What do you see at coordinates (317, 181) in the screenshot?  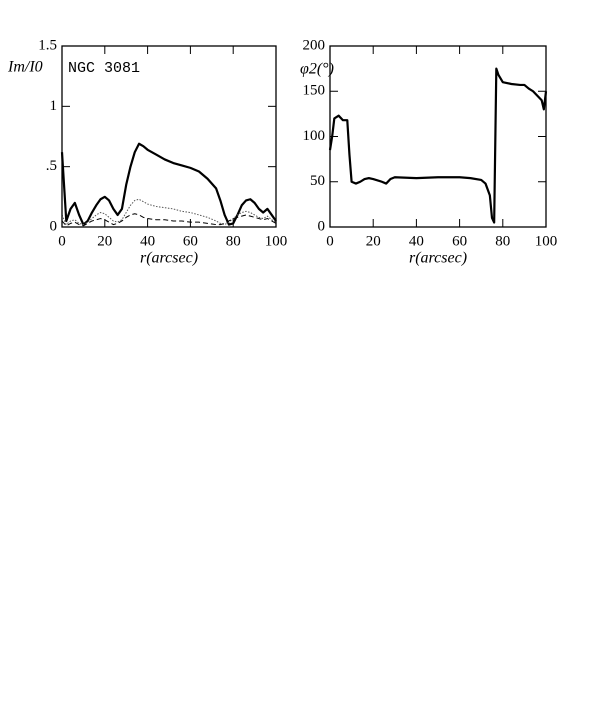 I see `y-tick-label: 50` at bounding box center [317, 181].